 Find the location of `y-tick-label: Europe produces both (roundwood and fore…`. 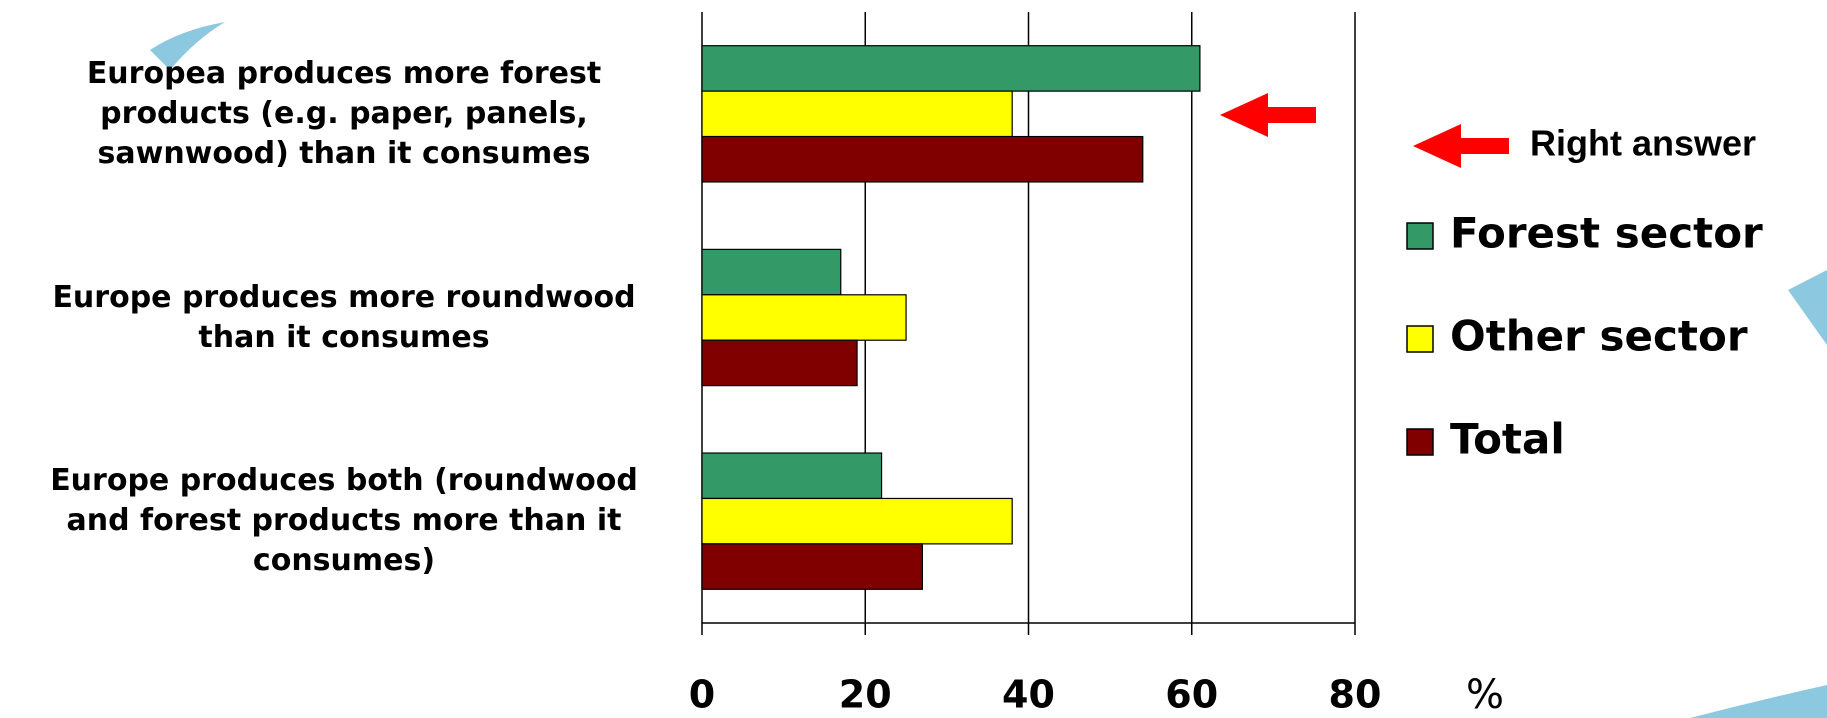

y-tick-label: Europe produces both (roundwood and fore… is located at coordinates (344, 521).